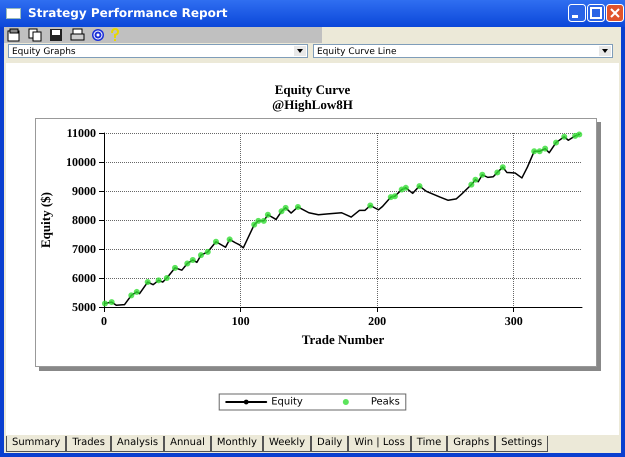 The height and width of the screenshot is (457, 625). Describe the element at coordinates (385, 402) in the screenshot. I see `legend-label: Peaks` at that location.